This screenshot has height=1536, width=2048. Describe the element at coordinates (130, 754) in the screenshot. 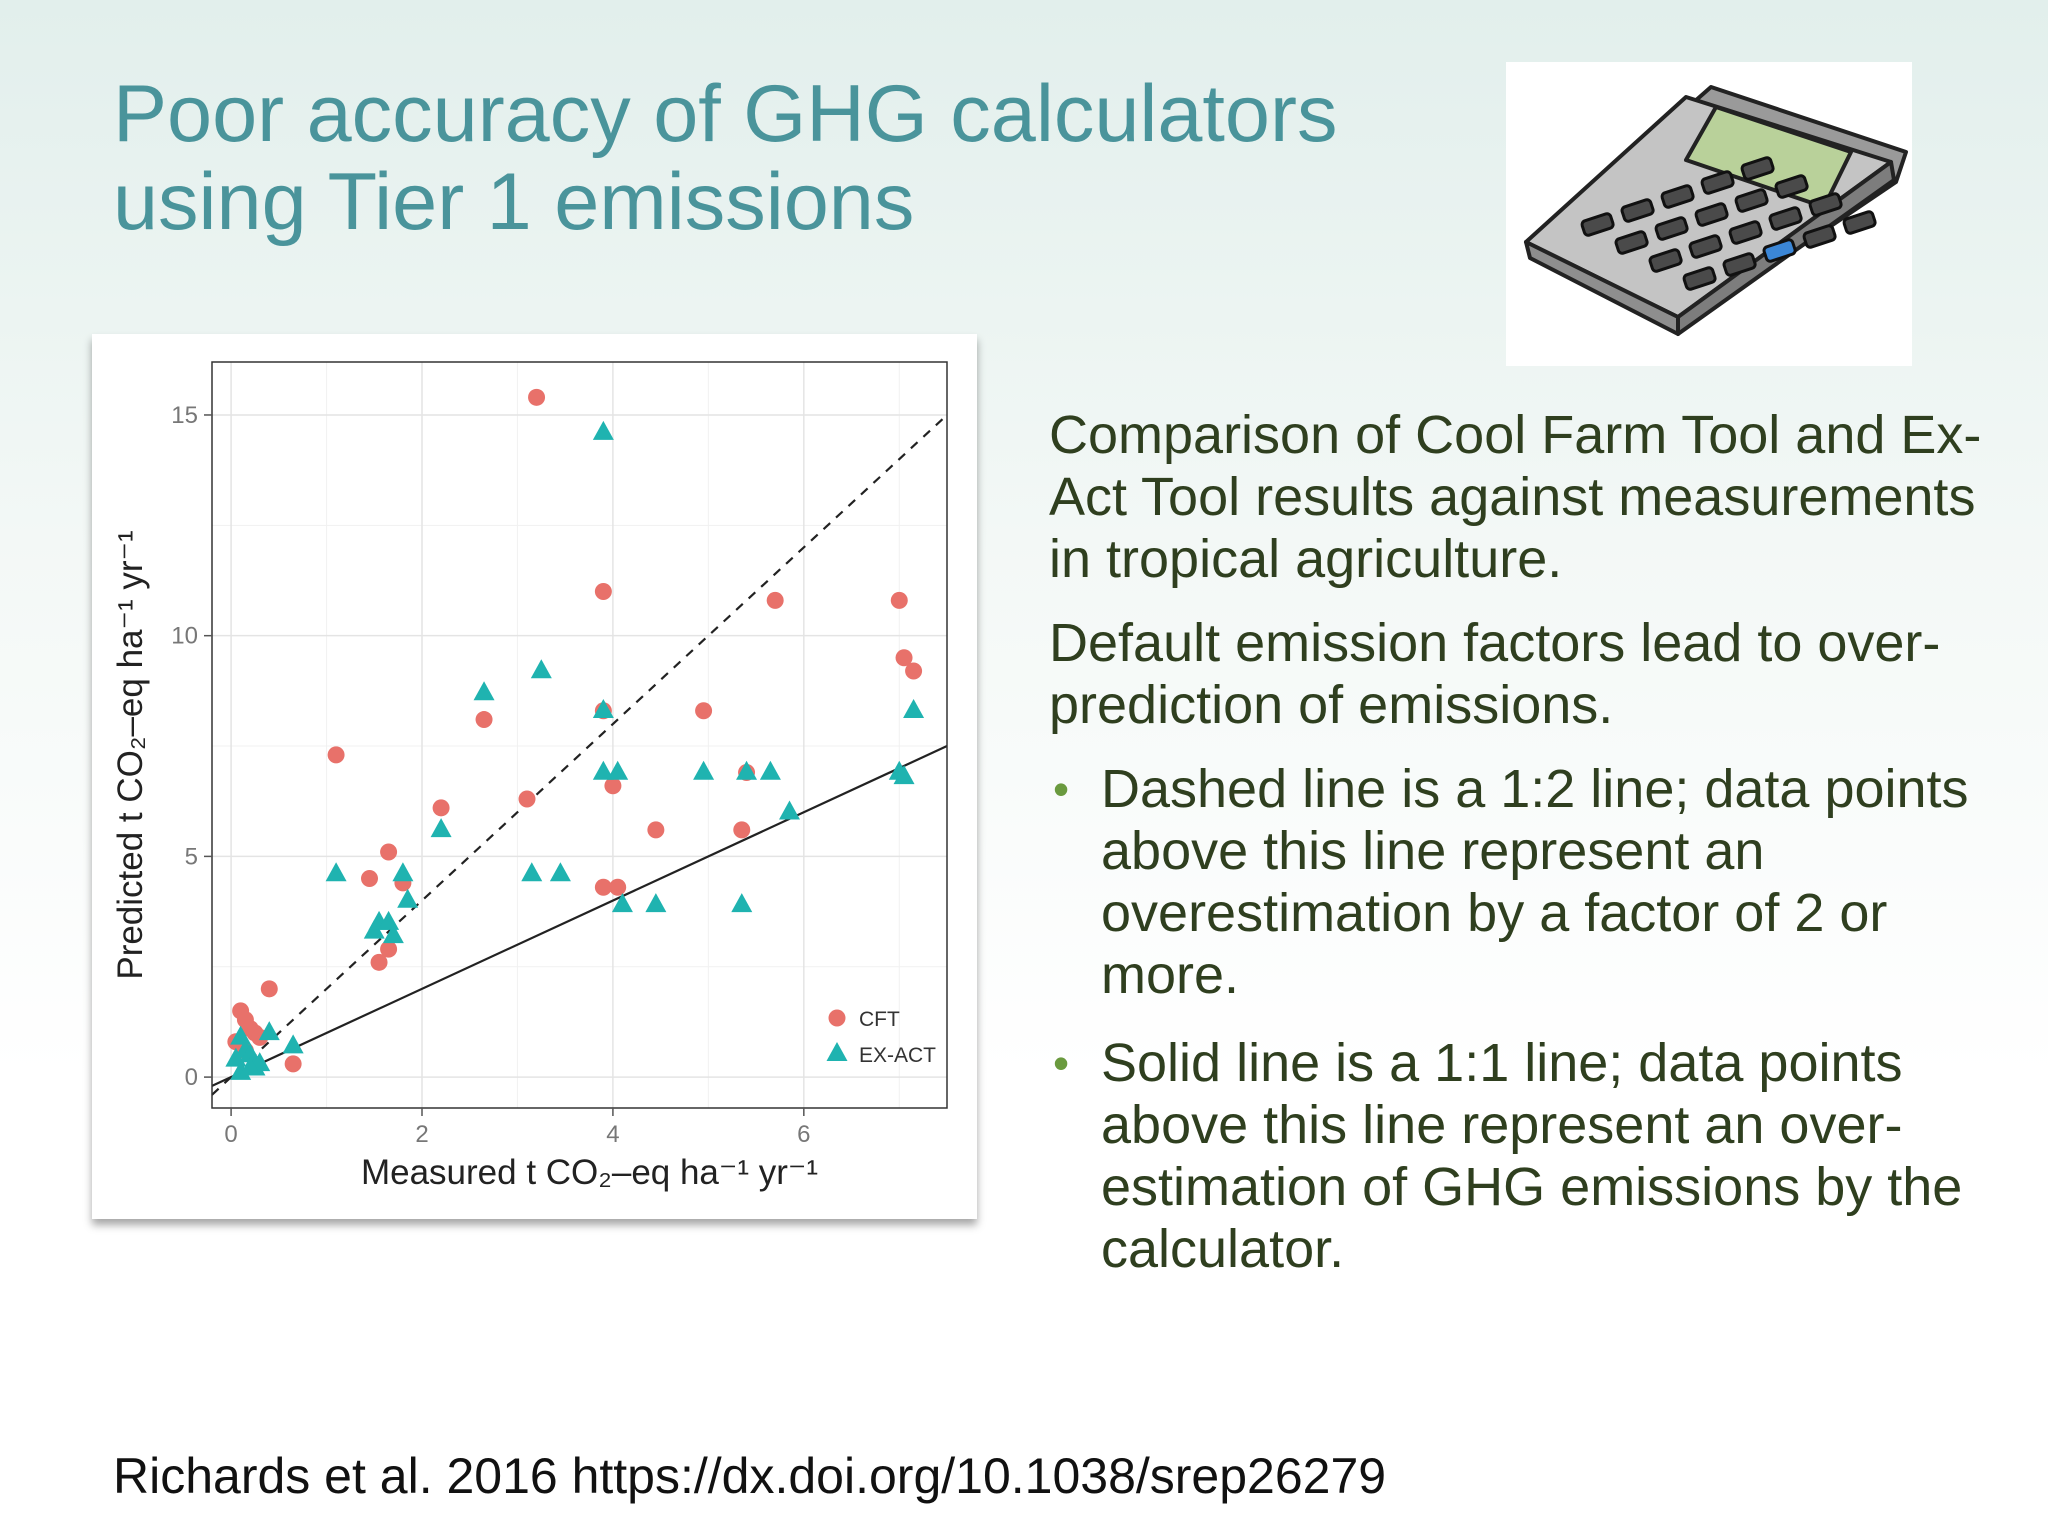

I see `y-axis-label: Predicted t CO₂–eq ha⁻¹ yr⁻¹` at that location.